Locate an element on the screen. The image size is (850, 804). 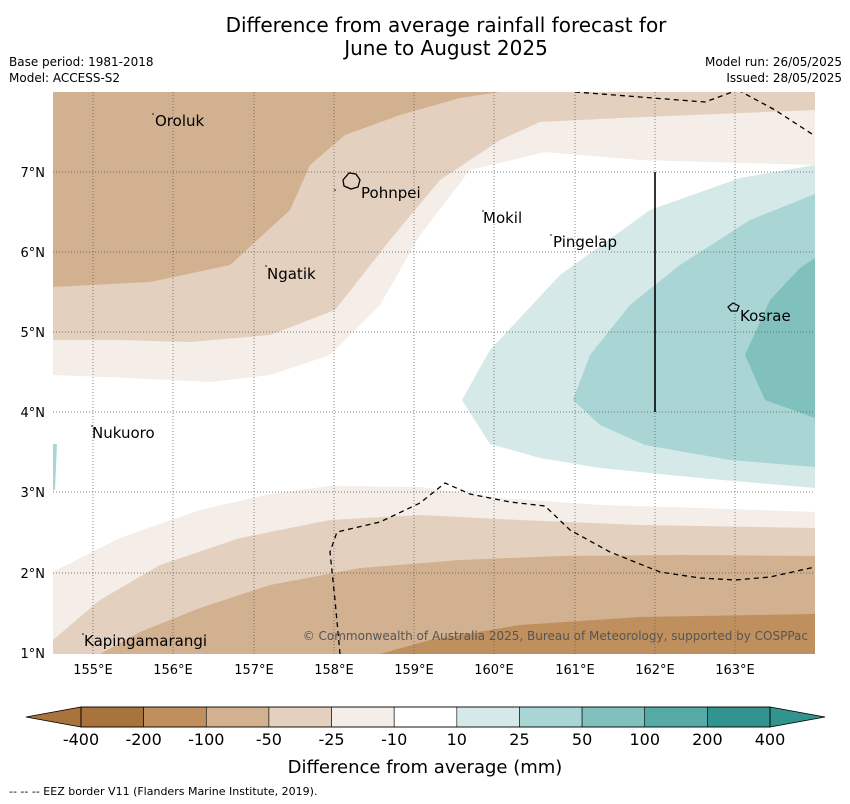
model-run: Model run: 26/05/2025 is located at coordinates (773, 62).